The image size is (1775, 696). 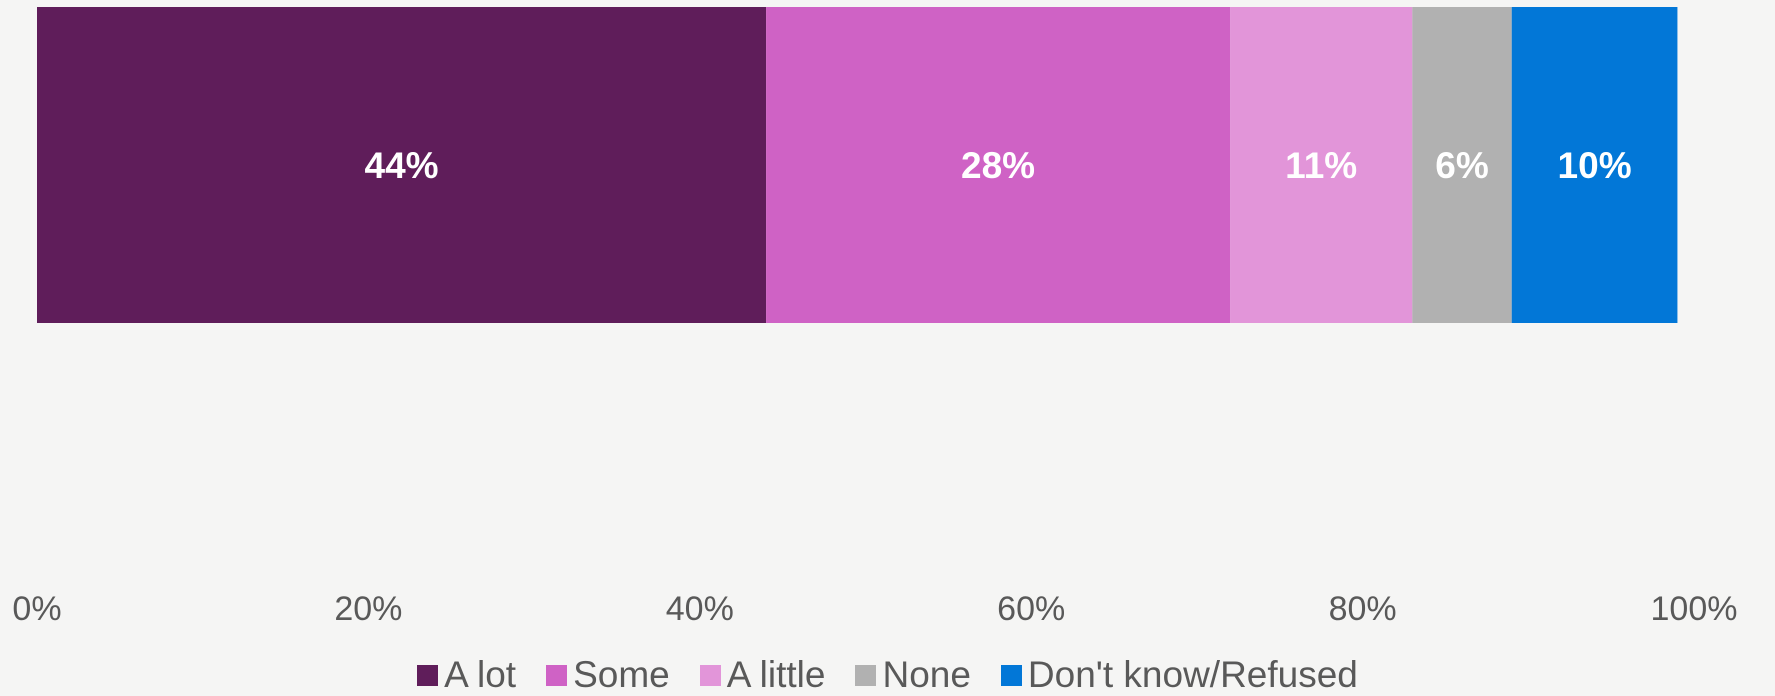 I want to click on x-tick-label: 0%, so click(x=36, y=609).